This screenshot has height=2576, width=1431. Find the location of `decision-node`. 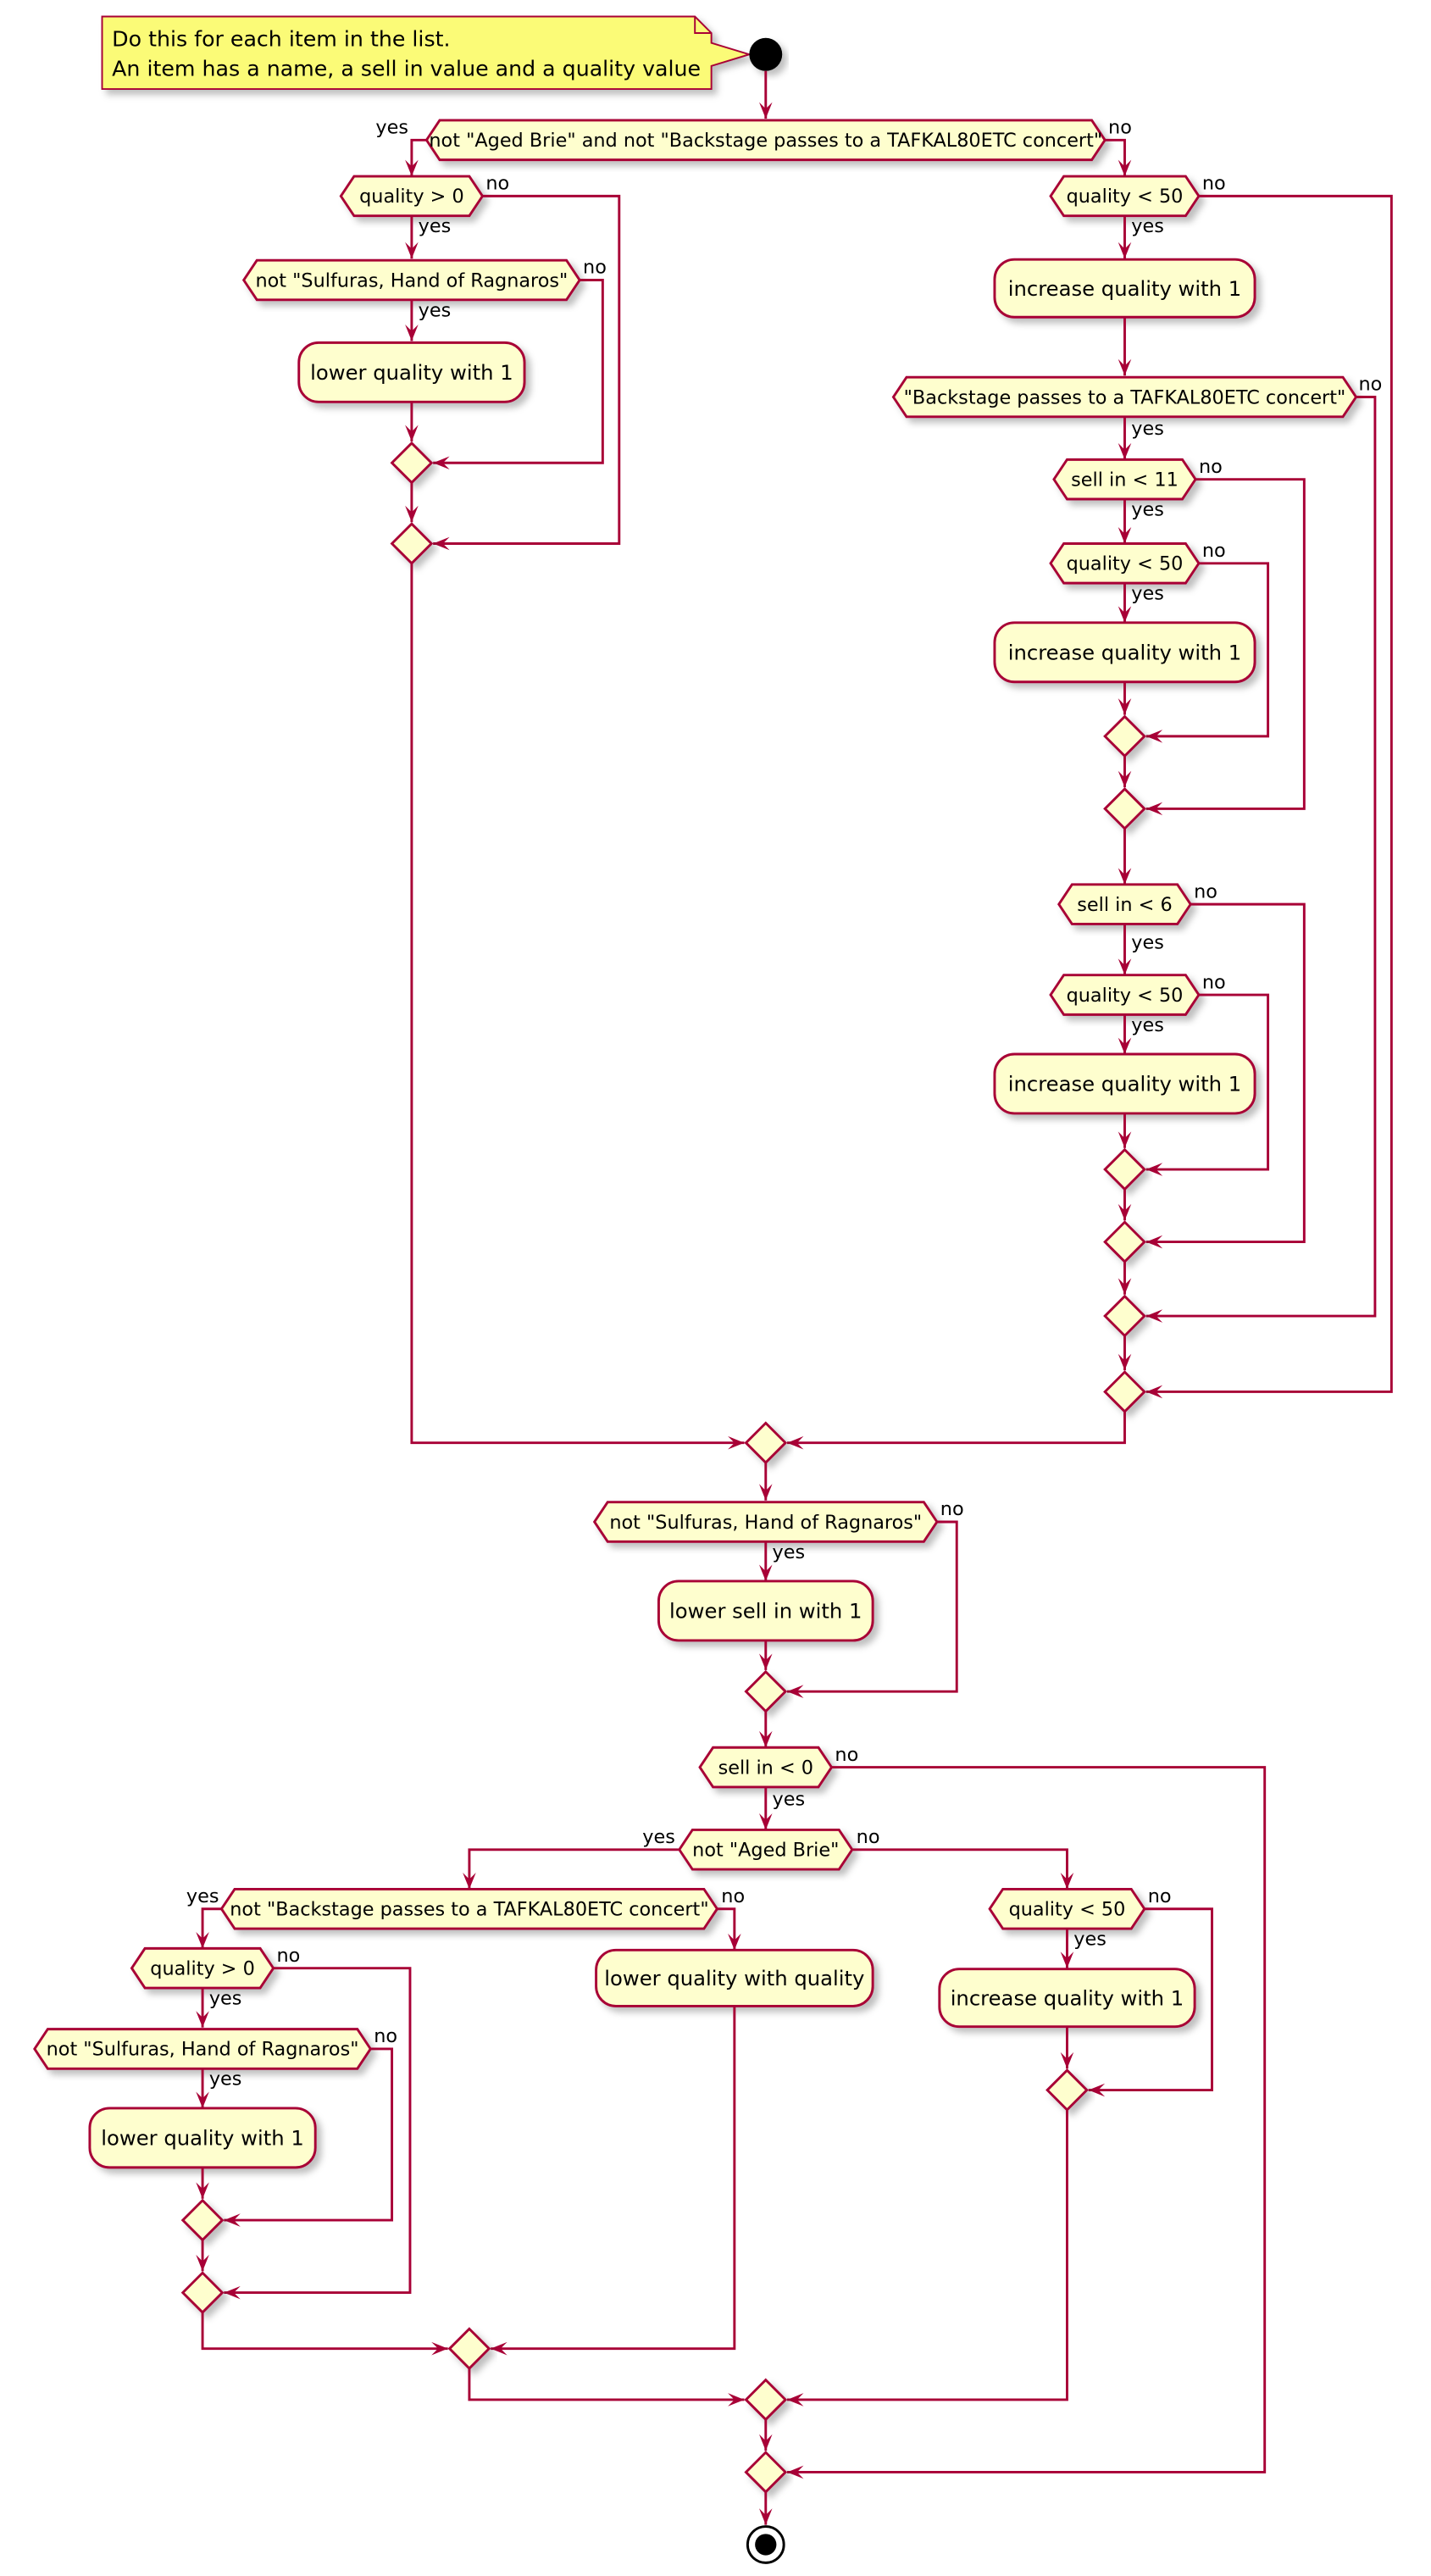

decision-node is located at coordinates (203, 2049).